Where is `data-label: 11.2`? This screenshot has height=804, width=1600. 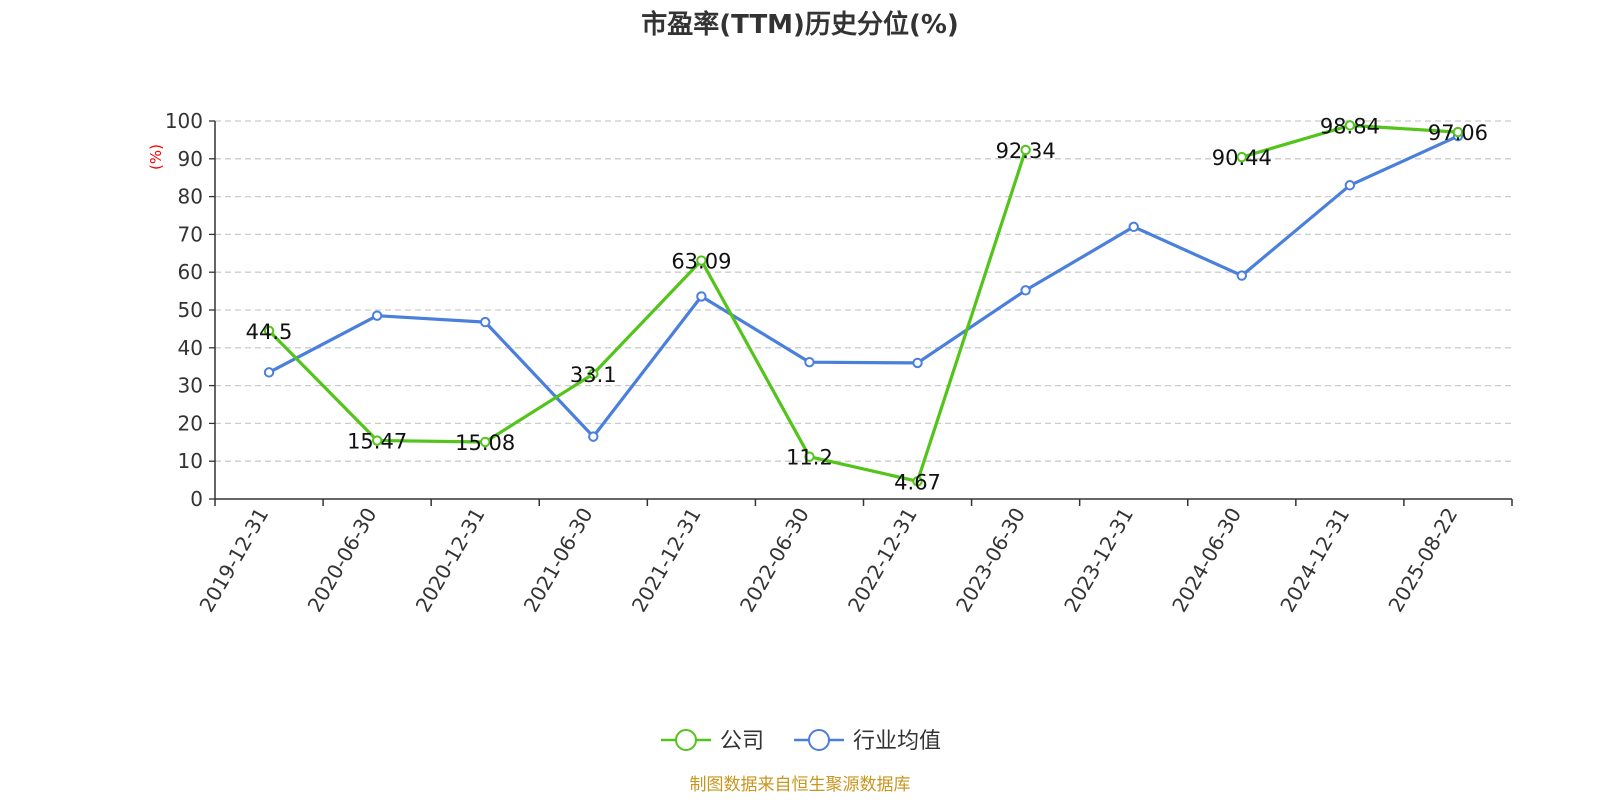
data-label: 11.2 is located at coordinates (809, 458).